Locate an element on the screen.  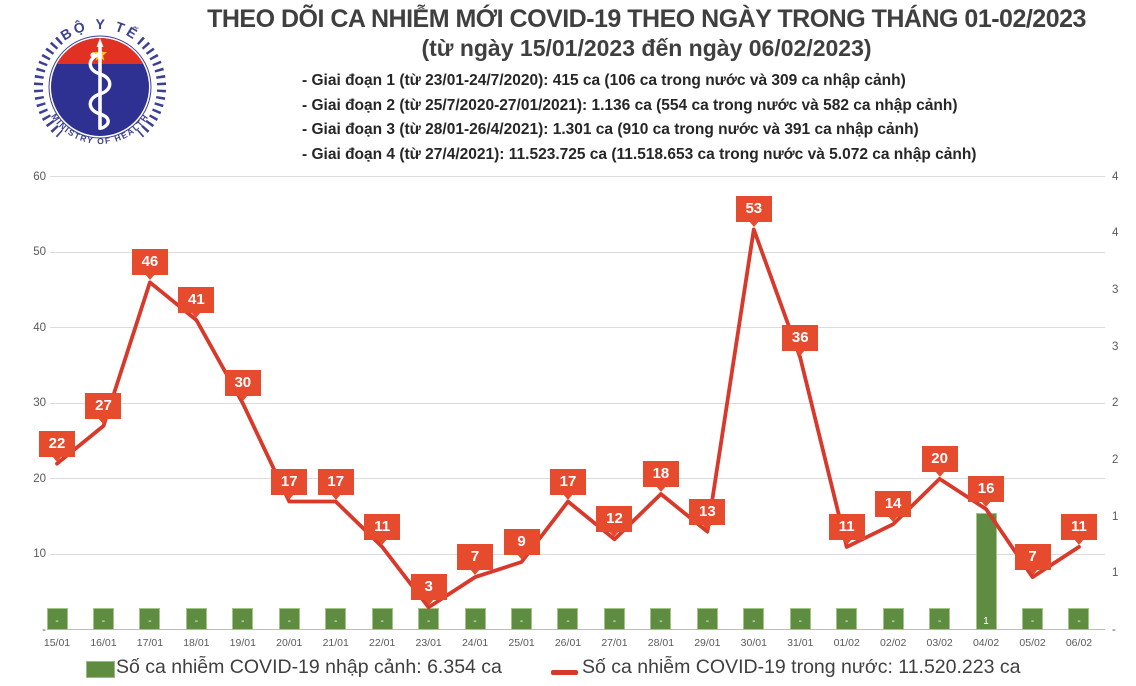
imported-cases-bar-label: 1 is located at coordinates (986, 621).